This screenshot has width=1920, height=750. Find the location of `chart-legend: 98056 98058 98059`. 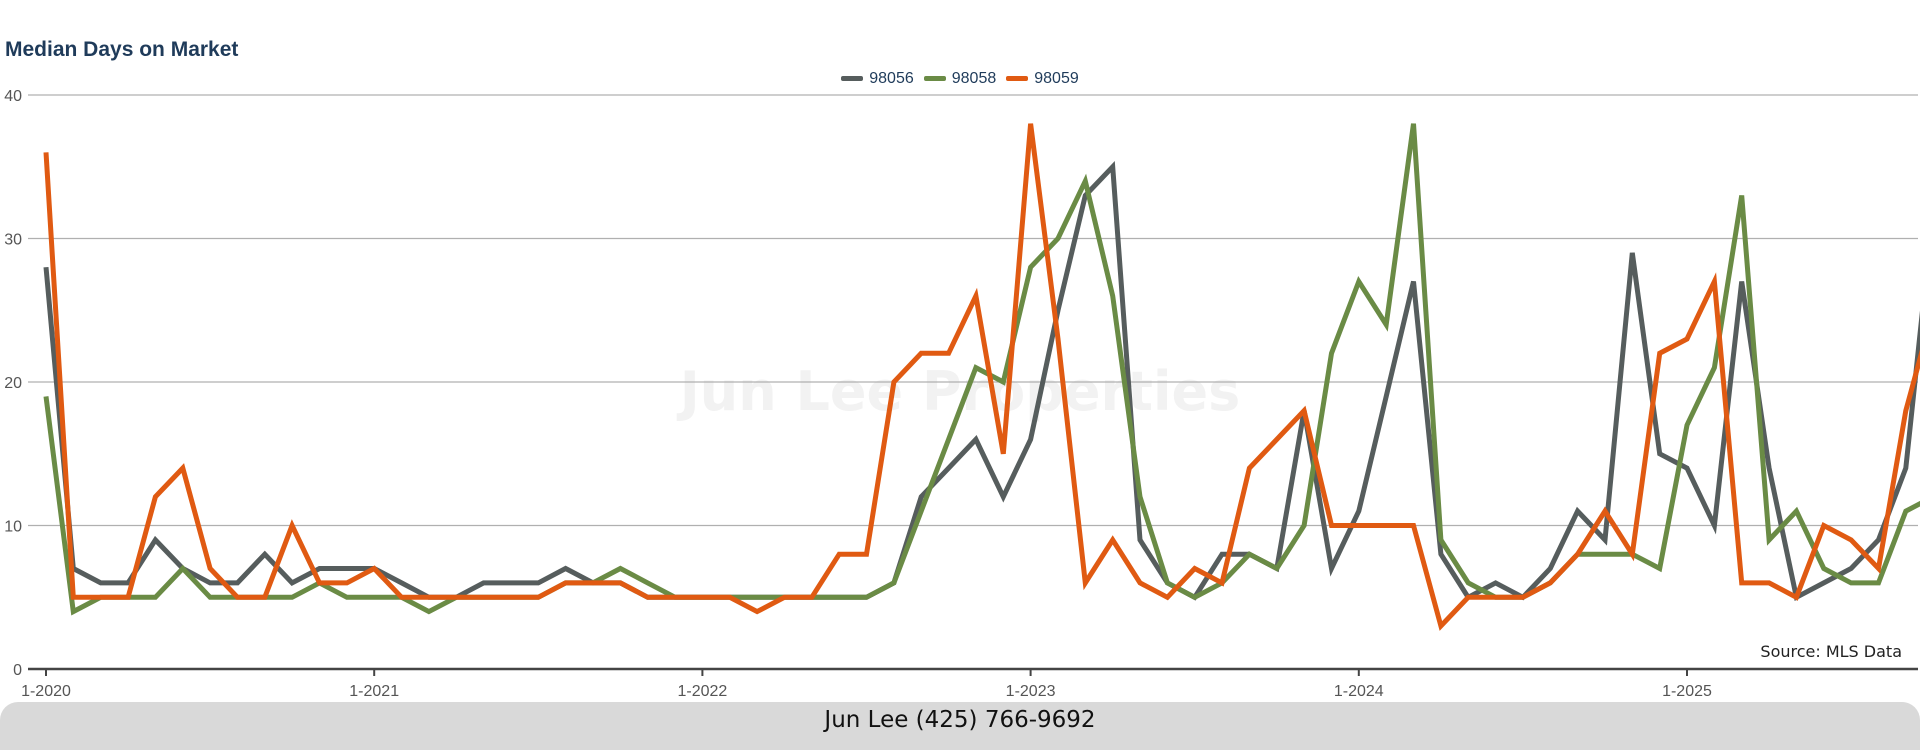

chart-legend: 98056 98058 98059 is located at coordinates (960, 78).